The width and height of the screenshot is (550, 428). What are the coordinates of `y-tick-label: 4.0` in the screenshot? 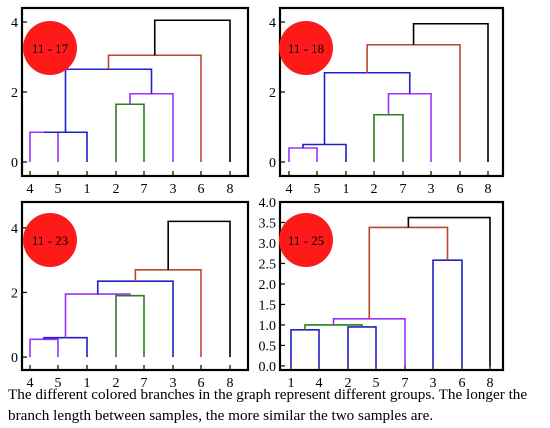 It's located at (268, 203).